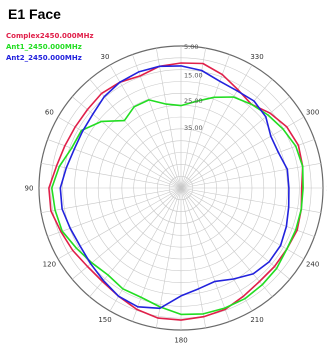 This screenshot has height=348, width=327. I want to click on angle-tick-label: 30, so click(105, 57).